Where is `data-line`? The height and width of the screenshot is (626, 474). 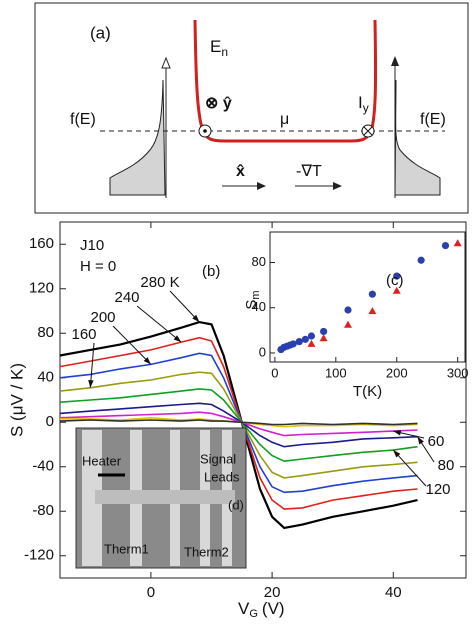
data-line is located at coordinates (238, 422).